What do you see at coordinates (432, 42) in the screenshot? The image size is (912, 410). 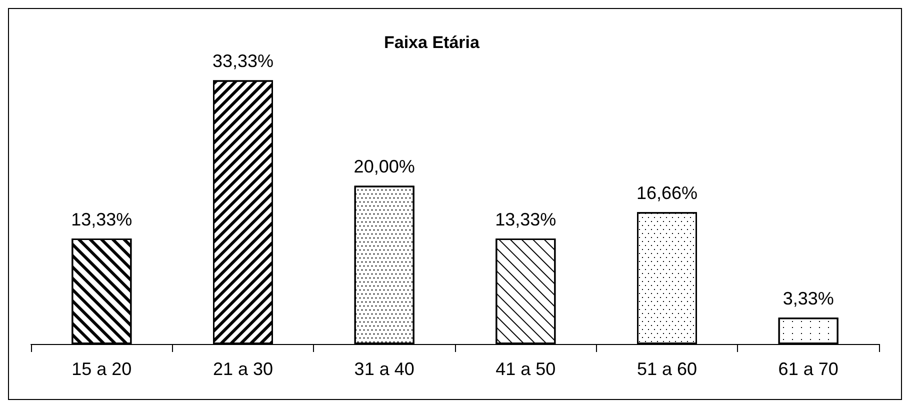 I see `chart-title: Faixa Etária` at bounding box center [432, 42].